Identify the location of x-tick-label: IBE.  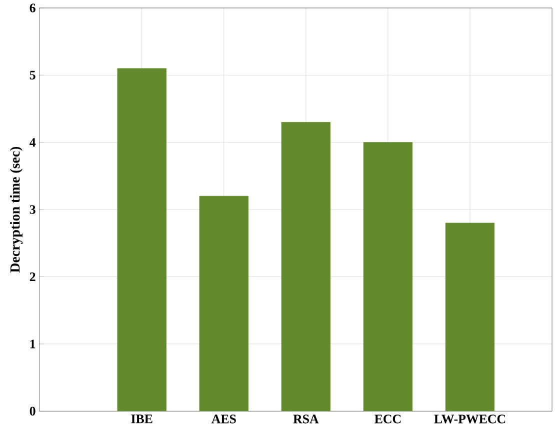
(141, 419).